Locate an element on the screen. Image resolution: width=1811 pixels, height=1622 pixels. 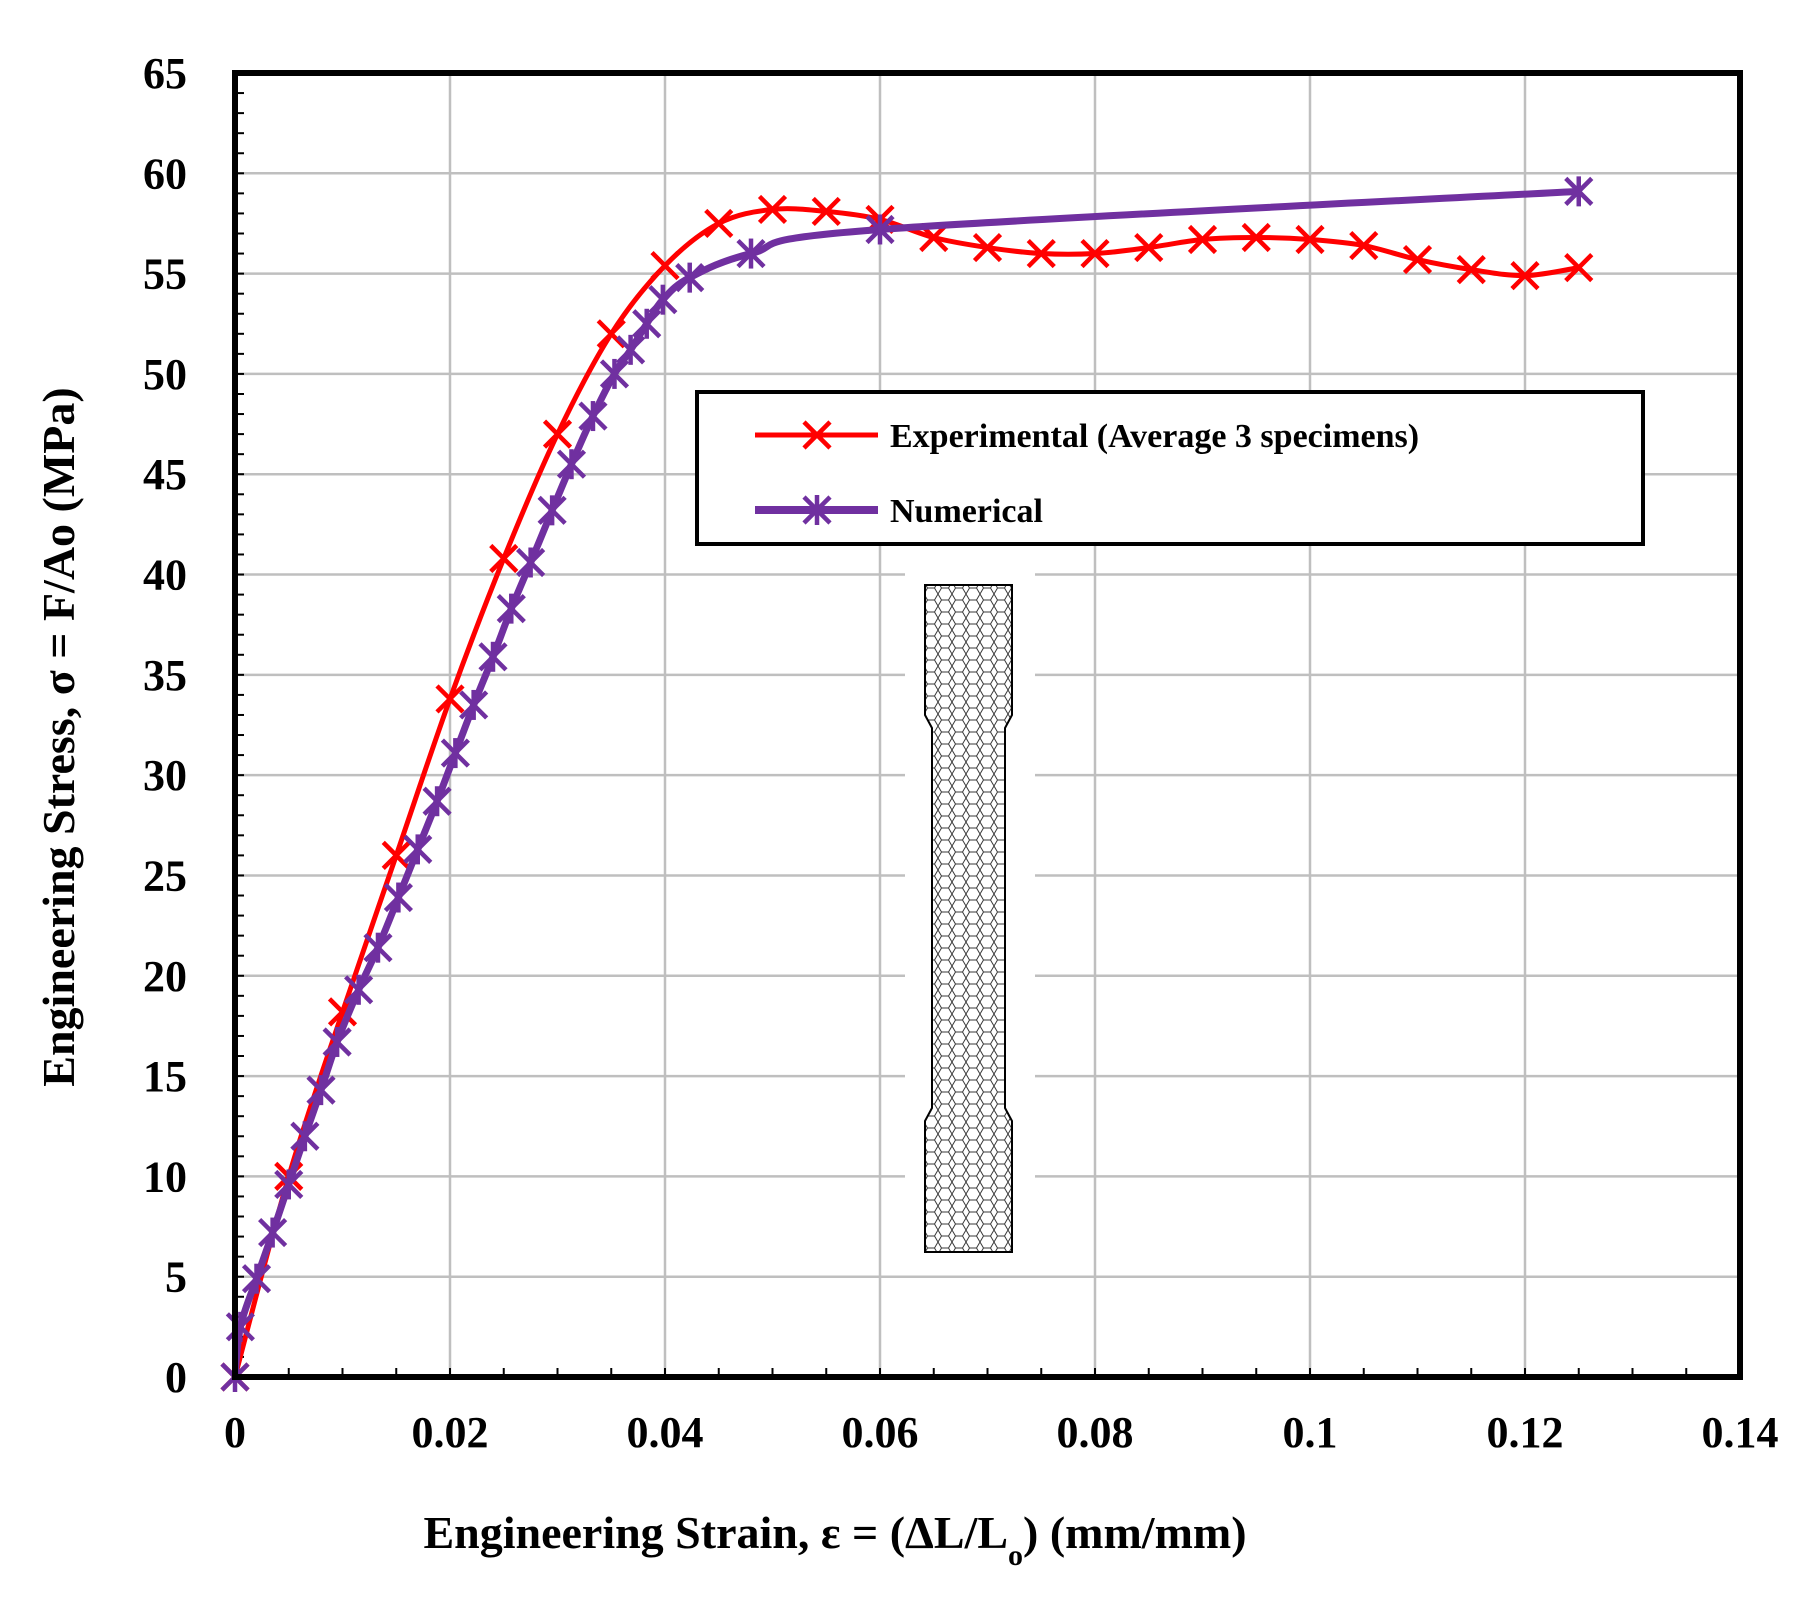
y-tick-label: 40 is located at coordinates (165, 575).